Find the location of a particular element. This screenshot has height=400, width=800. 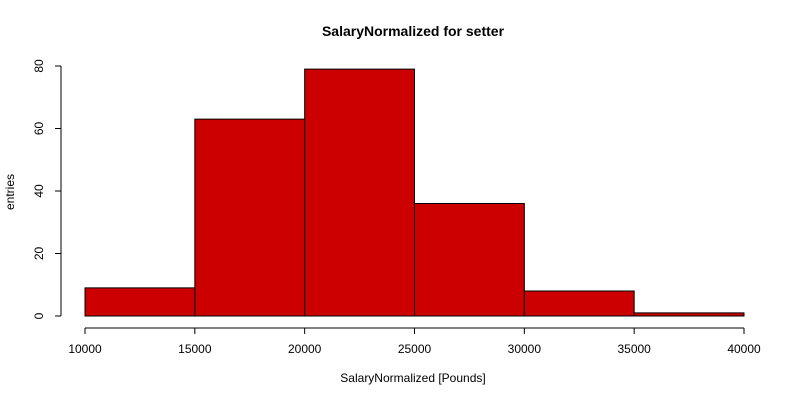

y-tick-label-0: 0 is located at coordinates (39, 315).